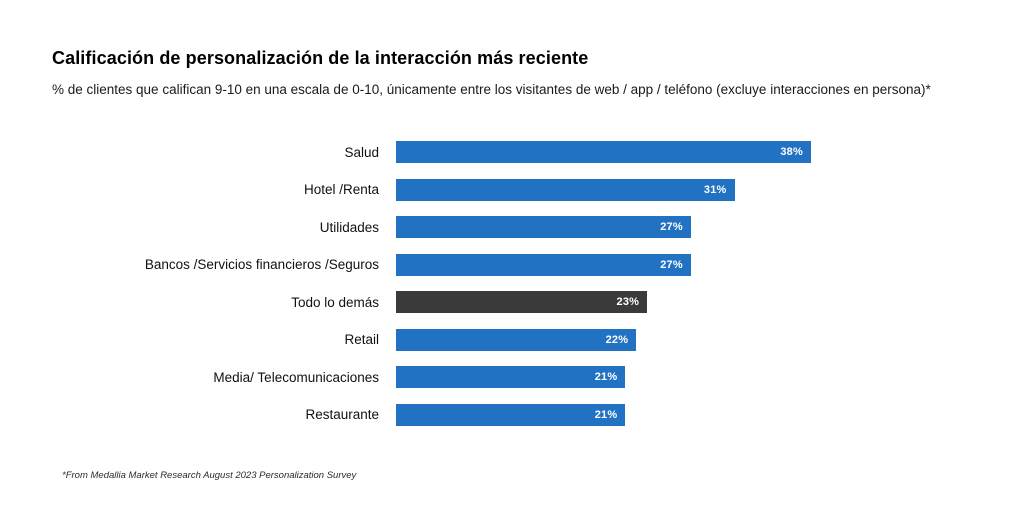  What do you see at coordinates (603, 152) in the screenshot?
I see `bar: 38%` at bounding box center [603, 152].